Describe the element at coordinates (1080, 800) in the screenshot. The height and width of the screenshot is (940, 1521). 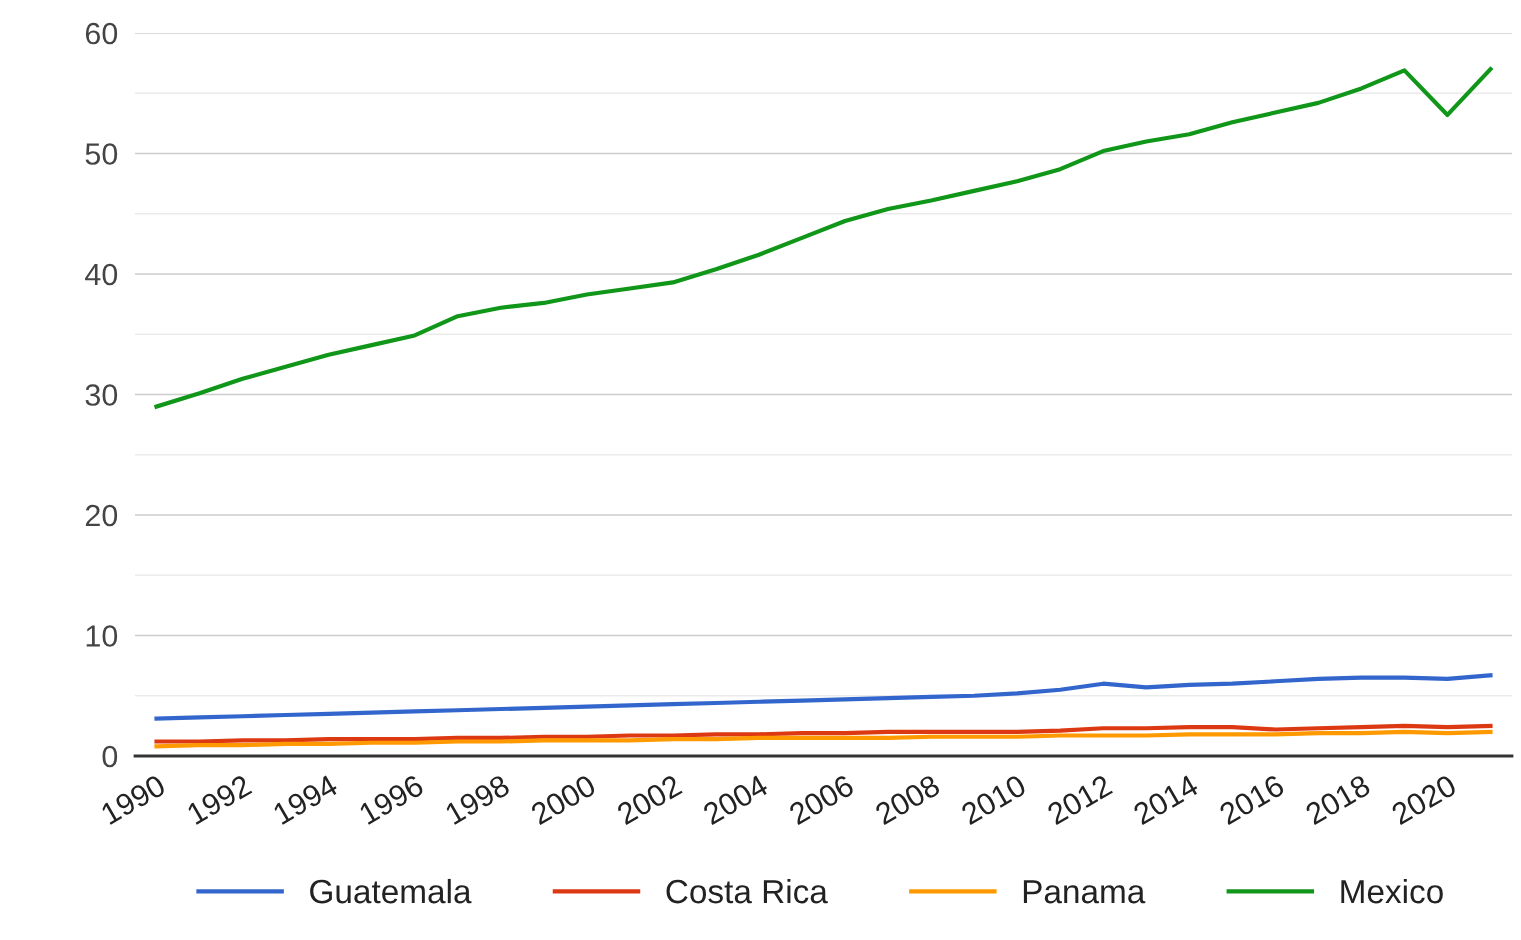
I see `x-tick-label: 2012` at that location.